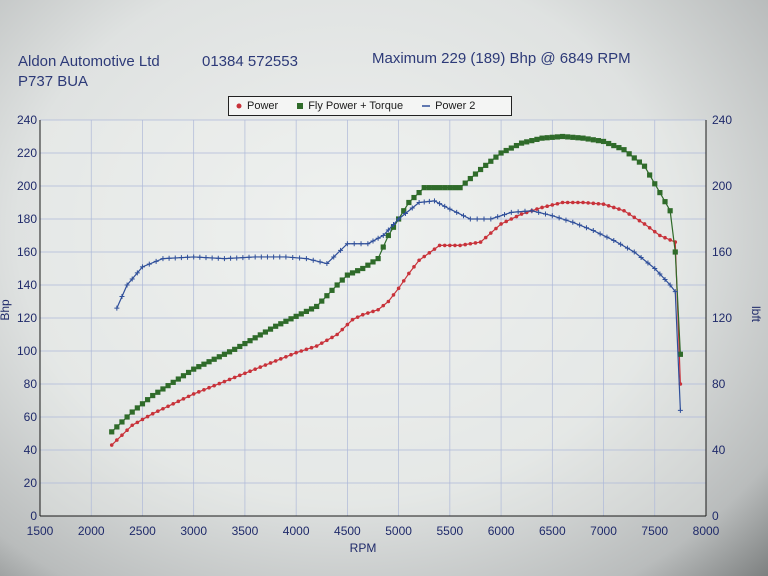 Image resolution: width=768 pixels, height=576 pixels. I want to click on x-tick-label: 2500, so click(142, 531).